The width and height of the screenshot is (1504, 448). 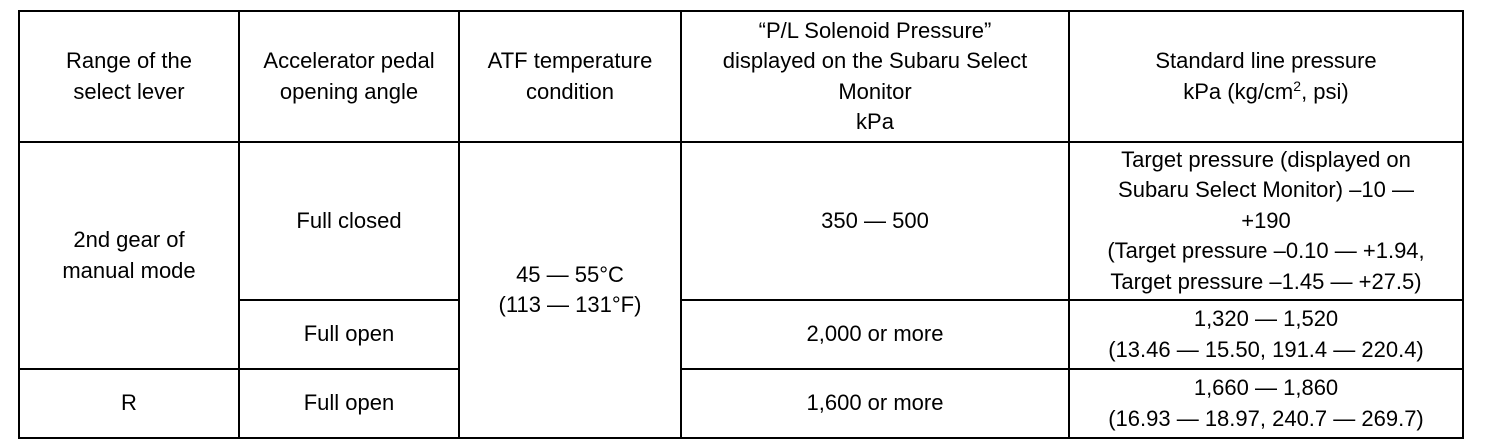 I want to click on cell-text: (113 — 131°F), so click(x=570, y=304).